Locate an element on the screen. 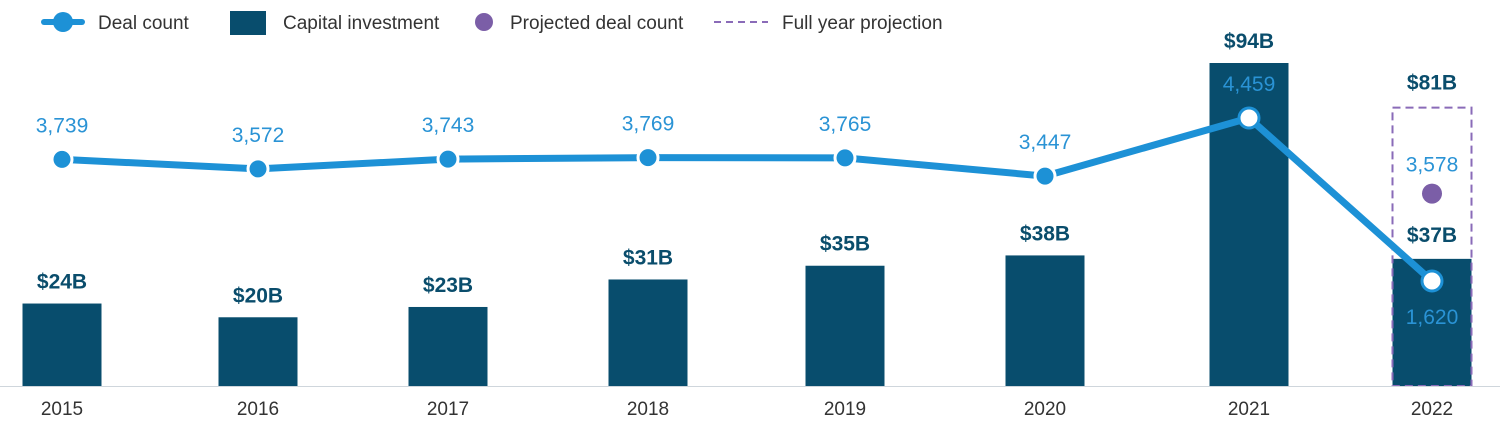  bar-2018 is located at coordinates (648, 332).